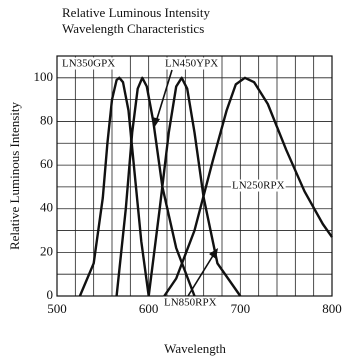 The width and height of the screenshot is (343, 362). I want to click on chart-title: Wavelength Characteristics, so click(133, 28).